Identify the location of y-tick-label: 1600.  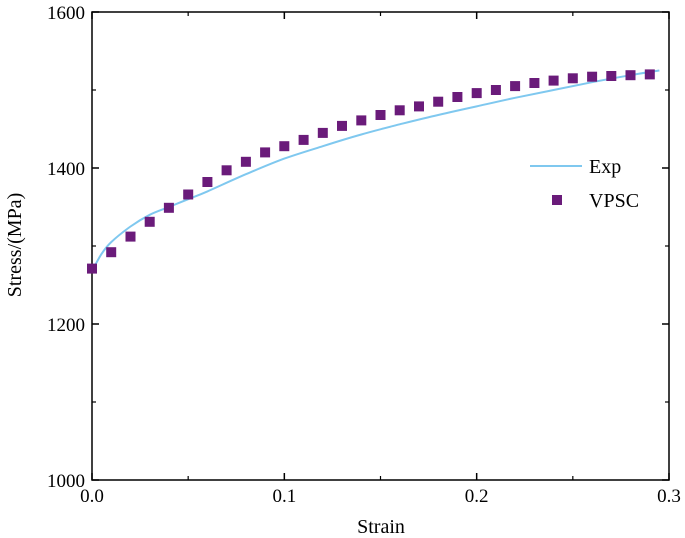
(66, 13).